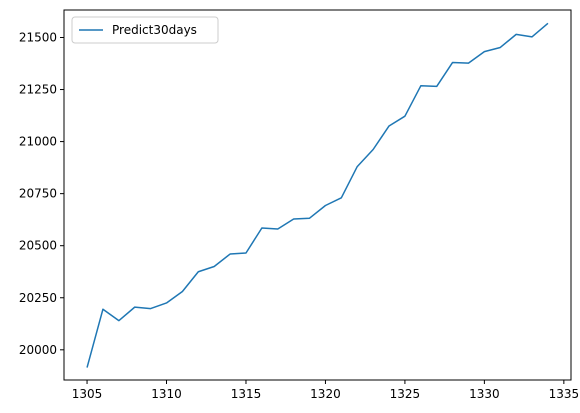  I want to click on y-axis: 20000 20250 20500 20750 21000 21250 21500, so click(41, 193).